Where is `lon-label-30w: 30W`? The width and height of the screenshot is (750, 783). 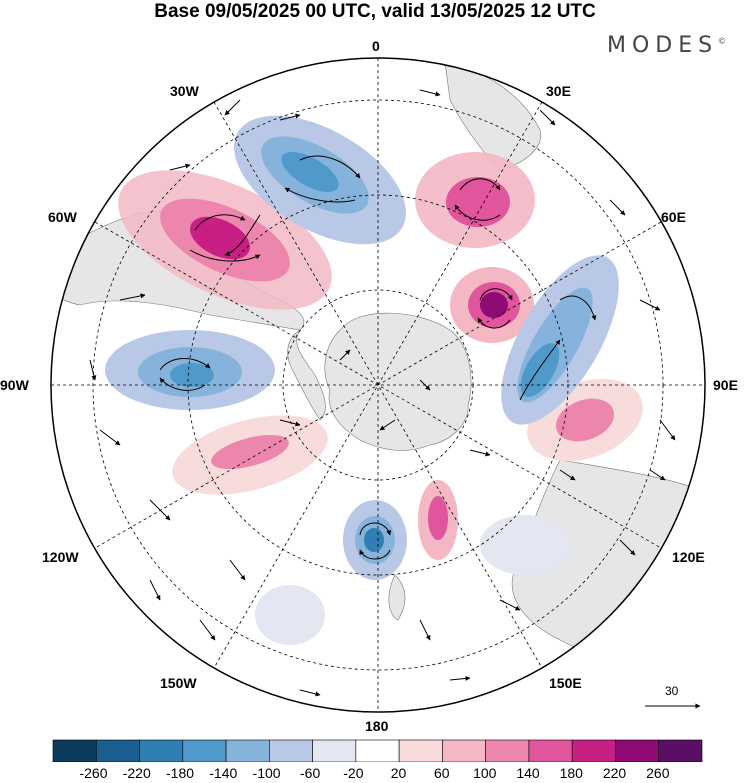 lon-label-30w: 30W is located at coordinates (184, 91).